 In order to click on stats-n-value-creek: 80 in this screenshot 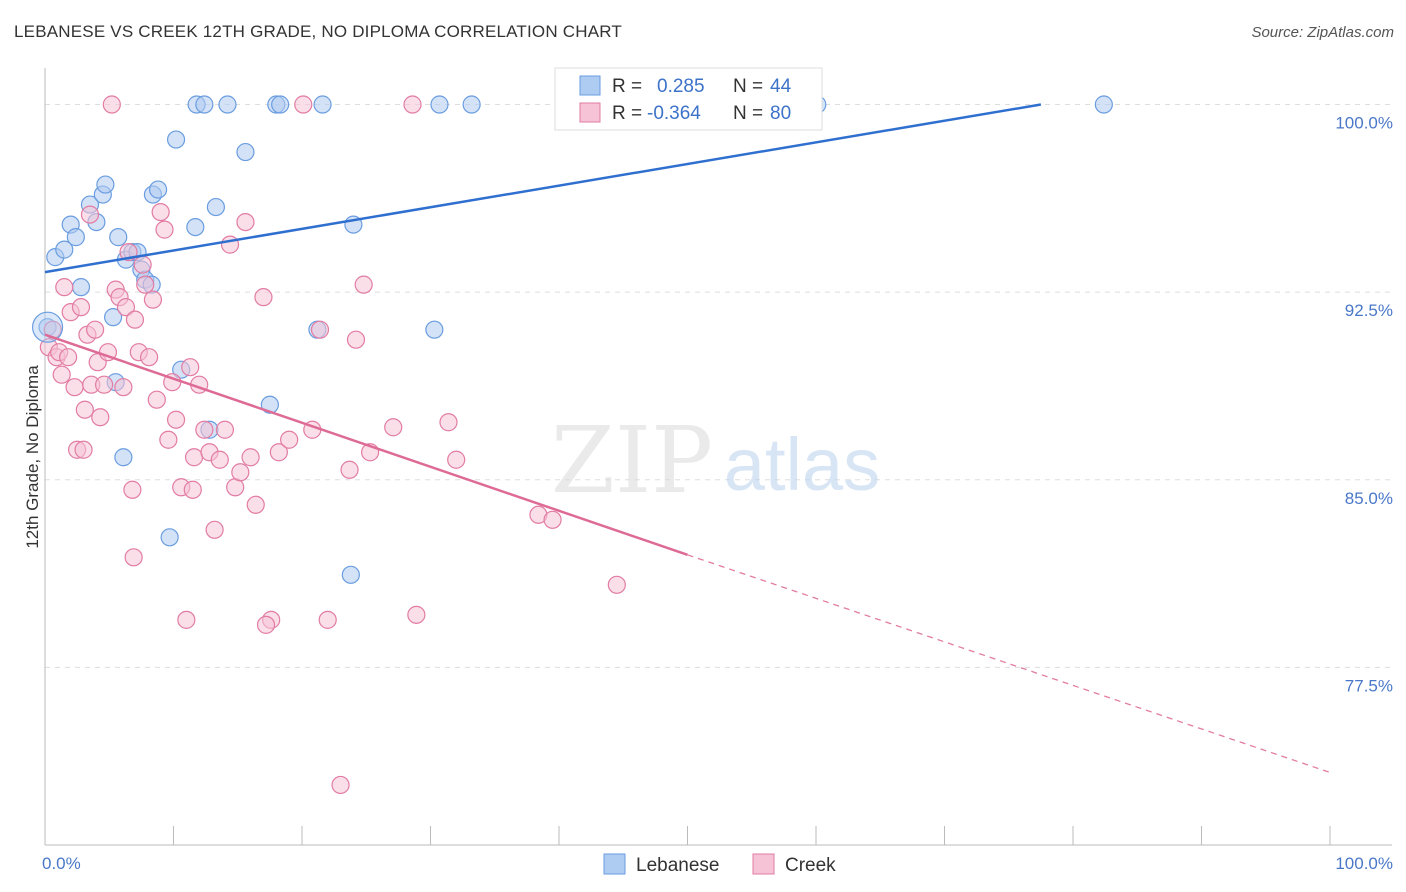, I will do `click(780, 113)`.